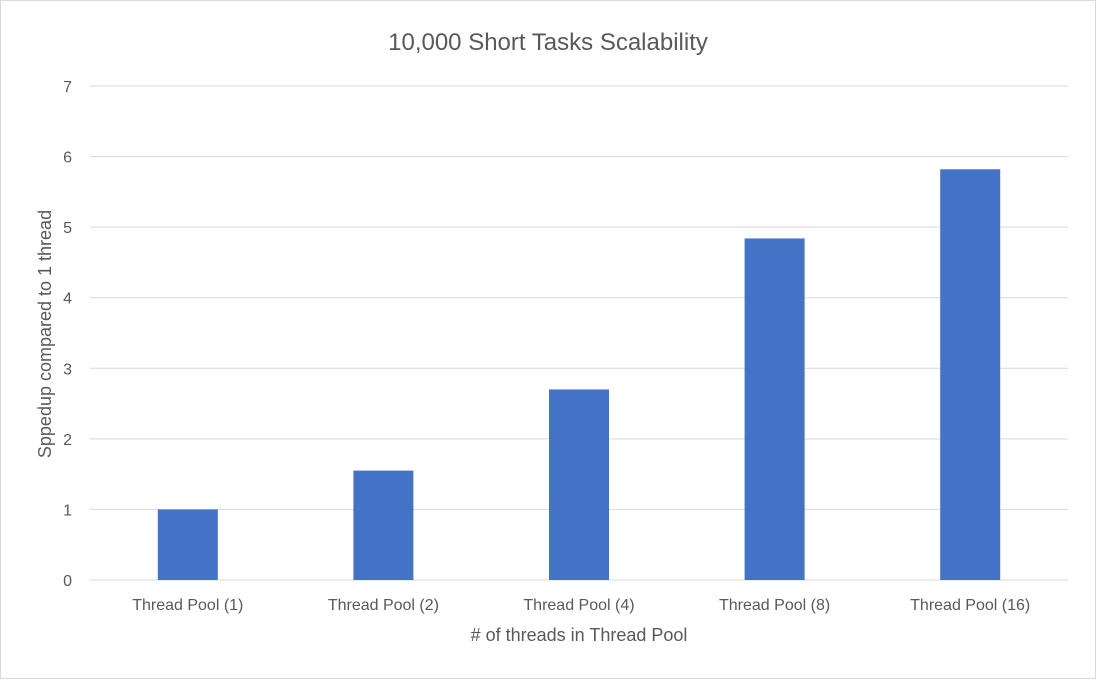 This screenshot has width=1096, height=679. Describe the element at coordinates (187, 605) in the screenshot. I see `x-tick-label: Thread Pool (1)` at that location.